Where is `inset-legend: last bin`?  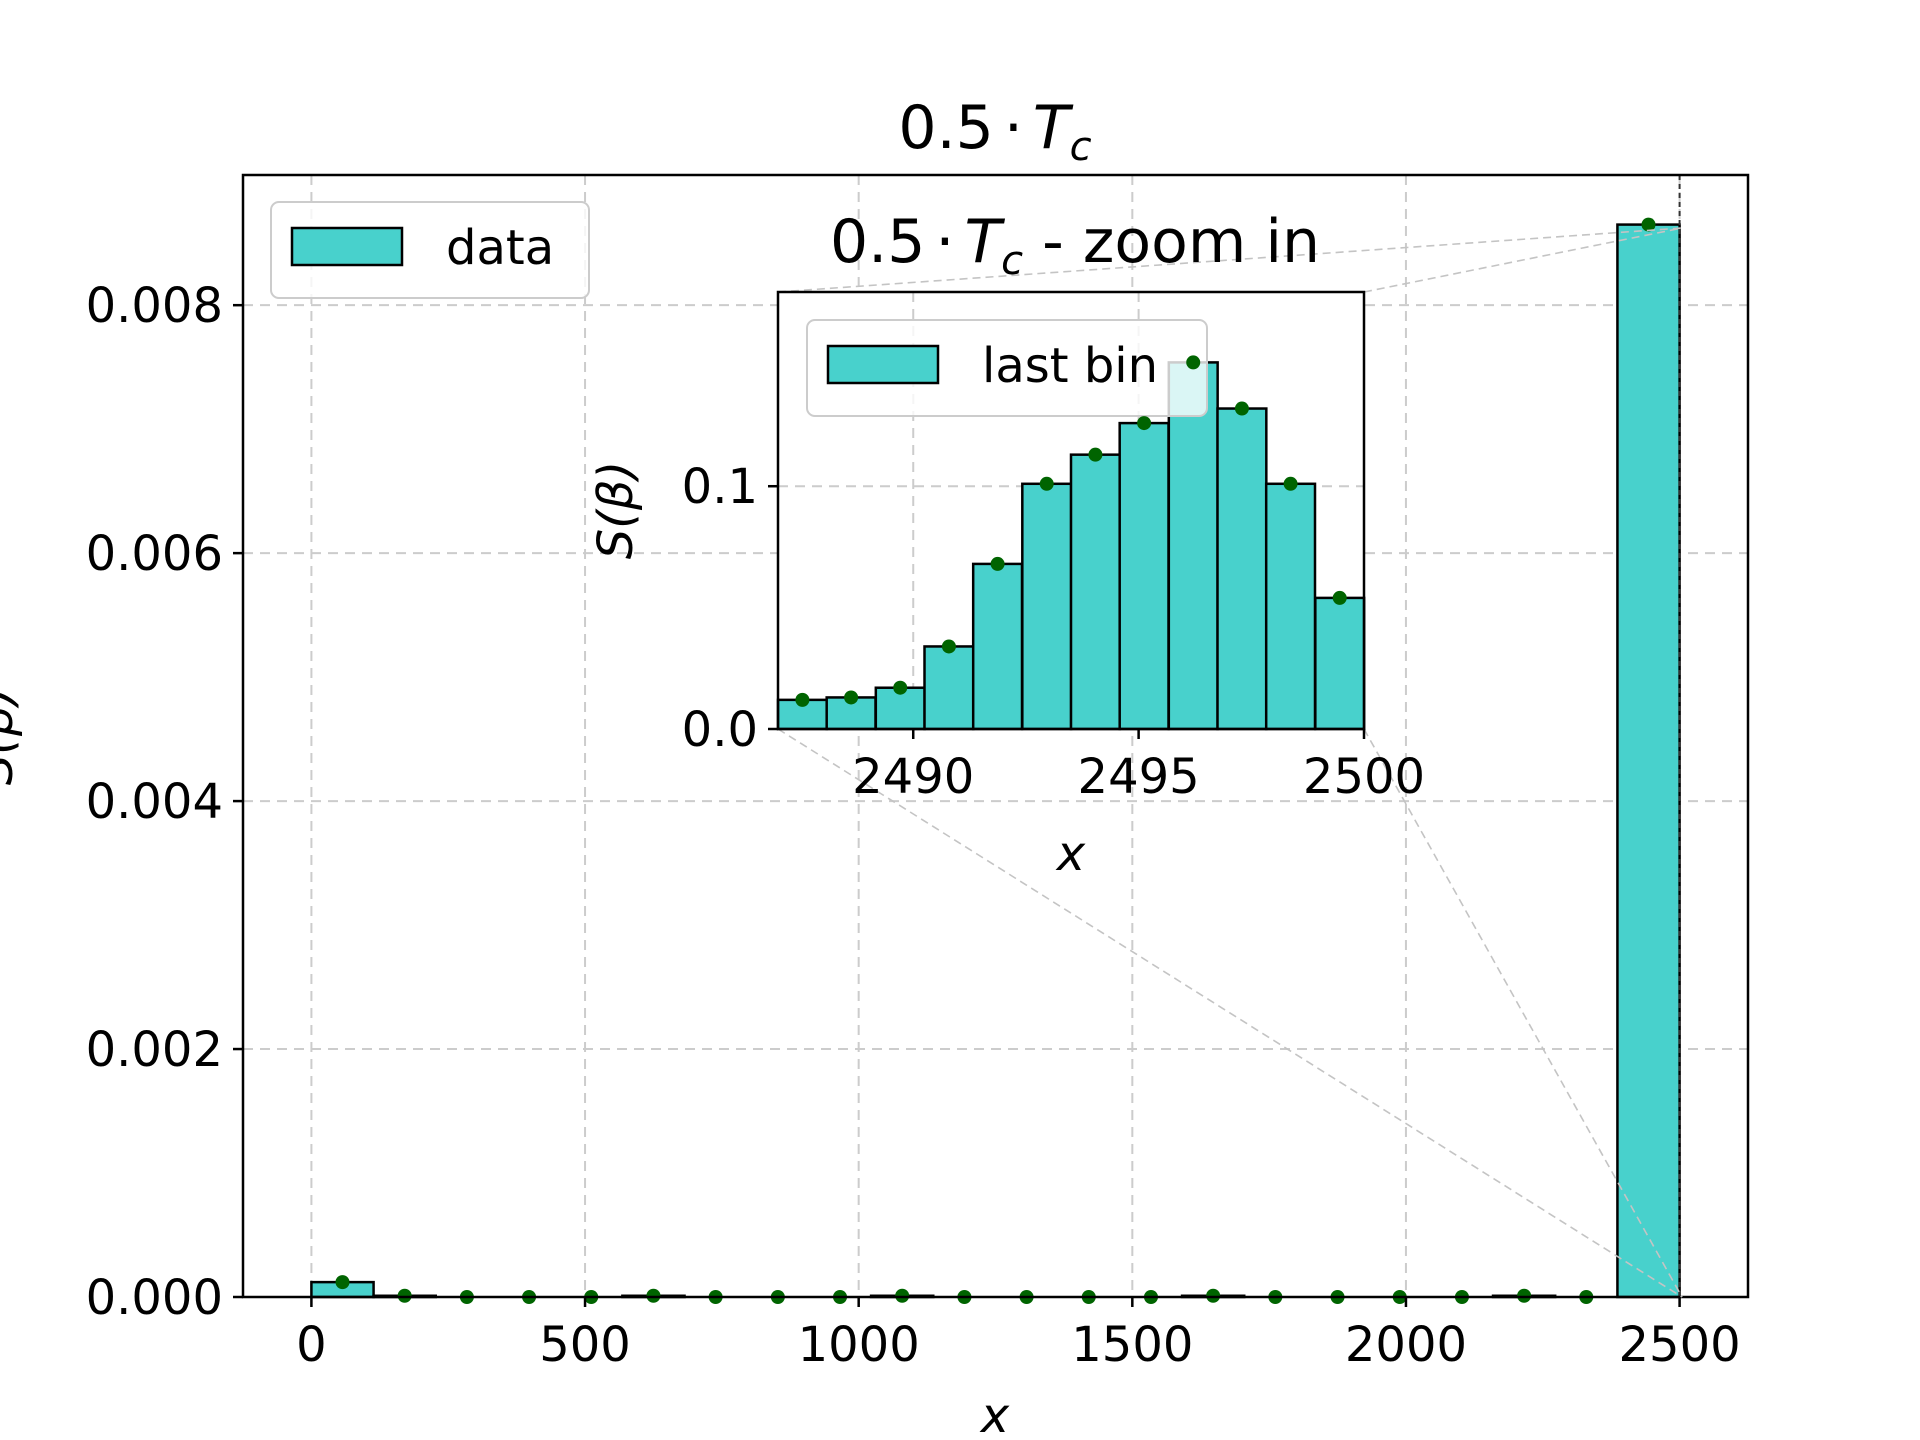 inset-legend: last bin is located at coordinates (1007, 368).